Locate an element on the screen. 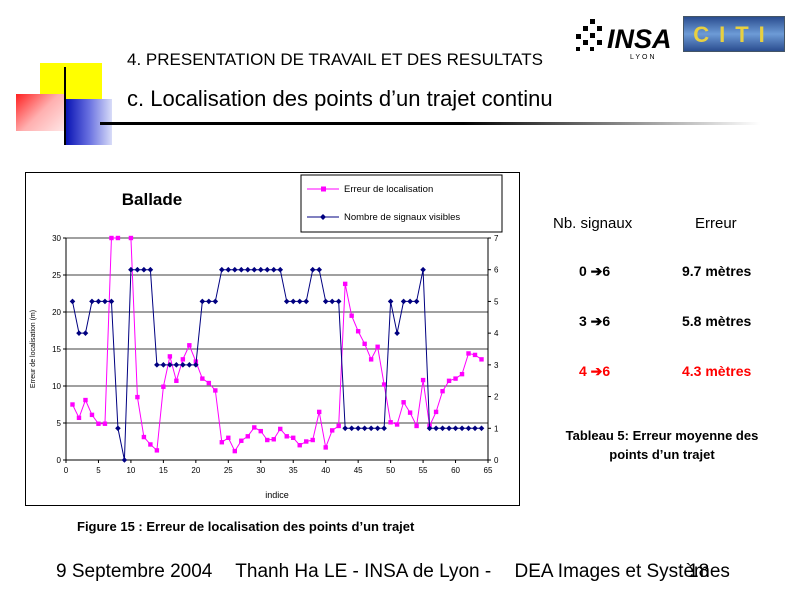  y-right-tick-label: 6 is located at coordinates (496, 270).